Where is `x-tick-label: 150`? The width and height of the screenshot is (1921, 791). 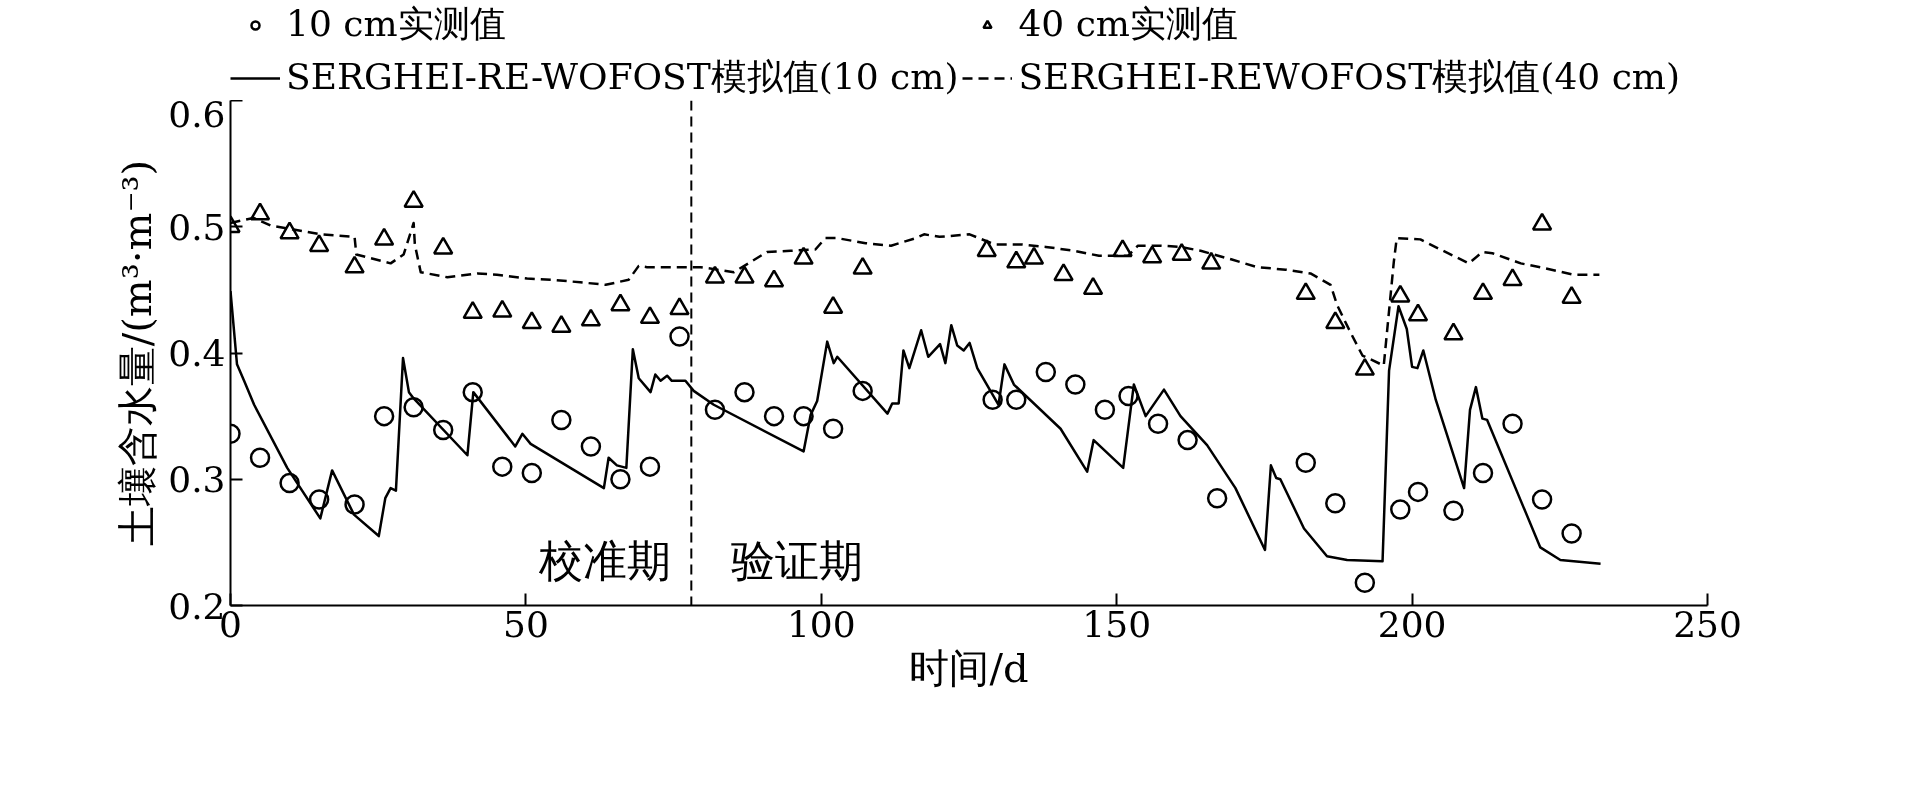
x-tick-label: 150 is located at coordinates (1117, 624).